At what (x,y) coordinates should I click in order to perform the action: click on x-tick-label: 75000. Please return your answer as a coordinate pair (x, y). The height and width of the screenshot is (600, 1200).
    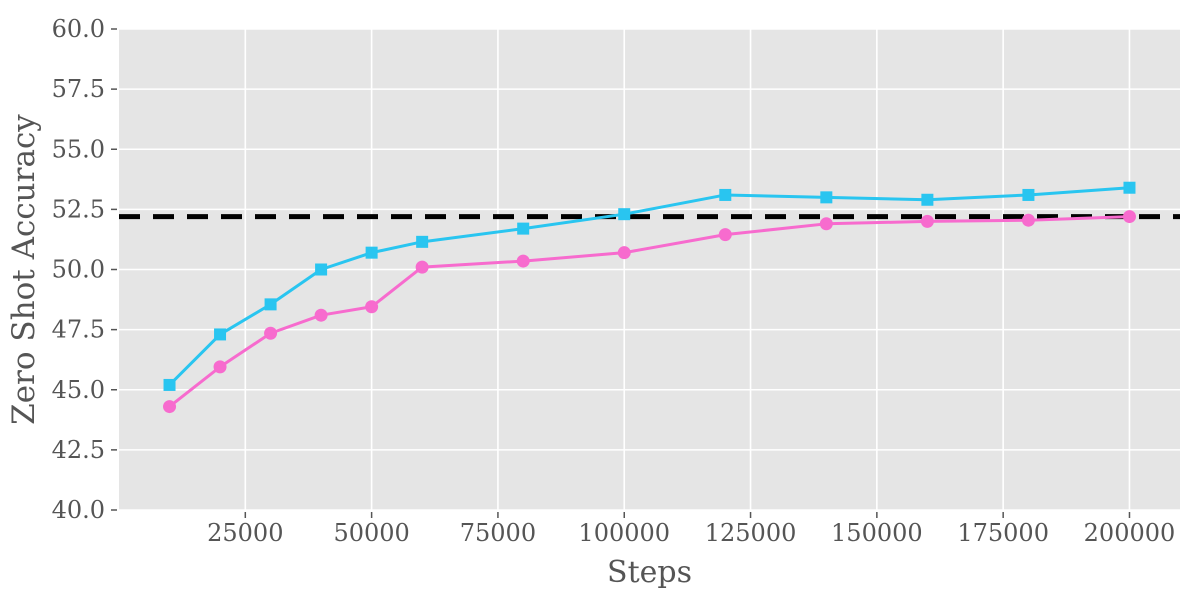
    Looking at the image, I should click on (498, 533).